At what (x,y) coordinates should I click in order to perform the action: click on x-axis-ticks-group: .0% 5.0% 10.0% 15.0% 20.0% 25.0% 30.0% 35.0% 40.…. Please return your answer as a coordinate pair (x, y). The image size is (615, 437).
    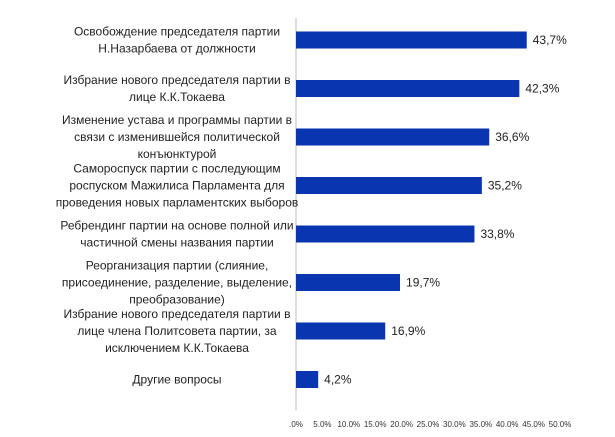
    Looking at the image, I should click on (430, 424).